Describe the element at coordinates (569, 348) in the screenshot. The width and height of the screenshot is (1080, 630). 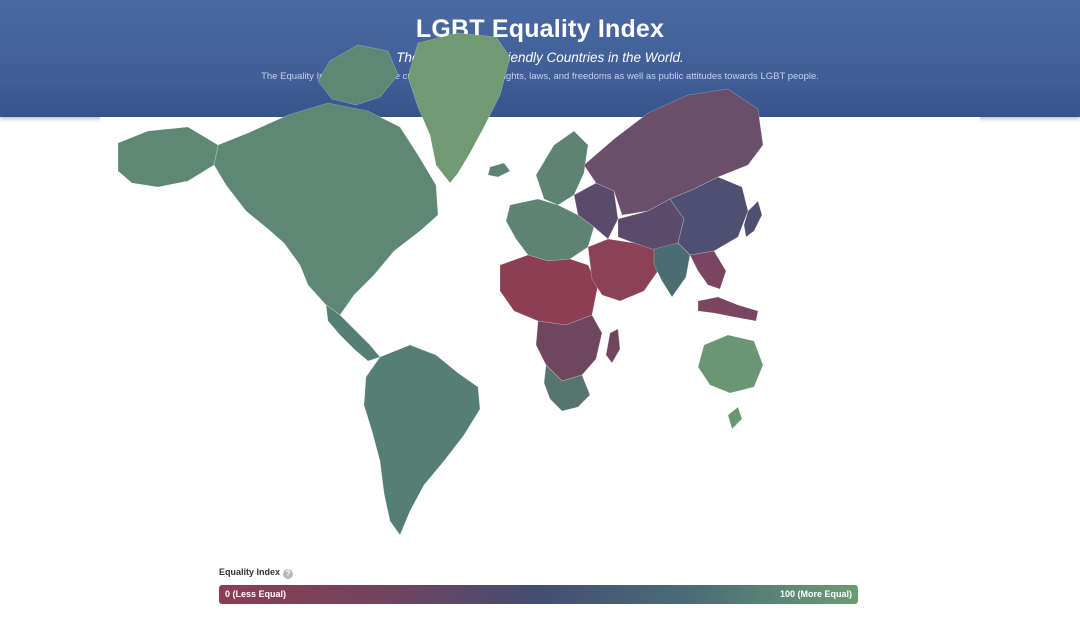
I see `region-central-africa` at that location.